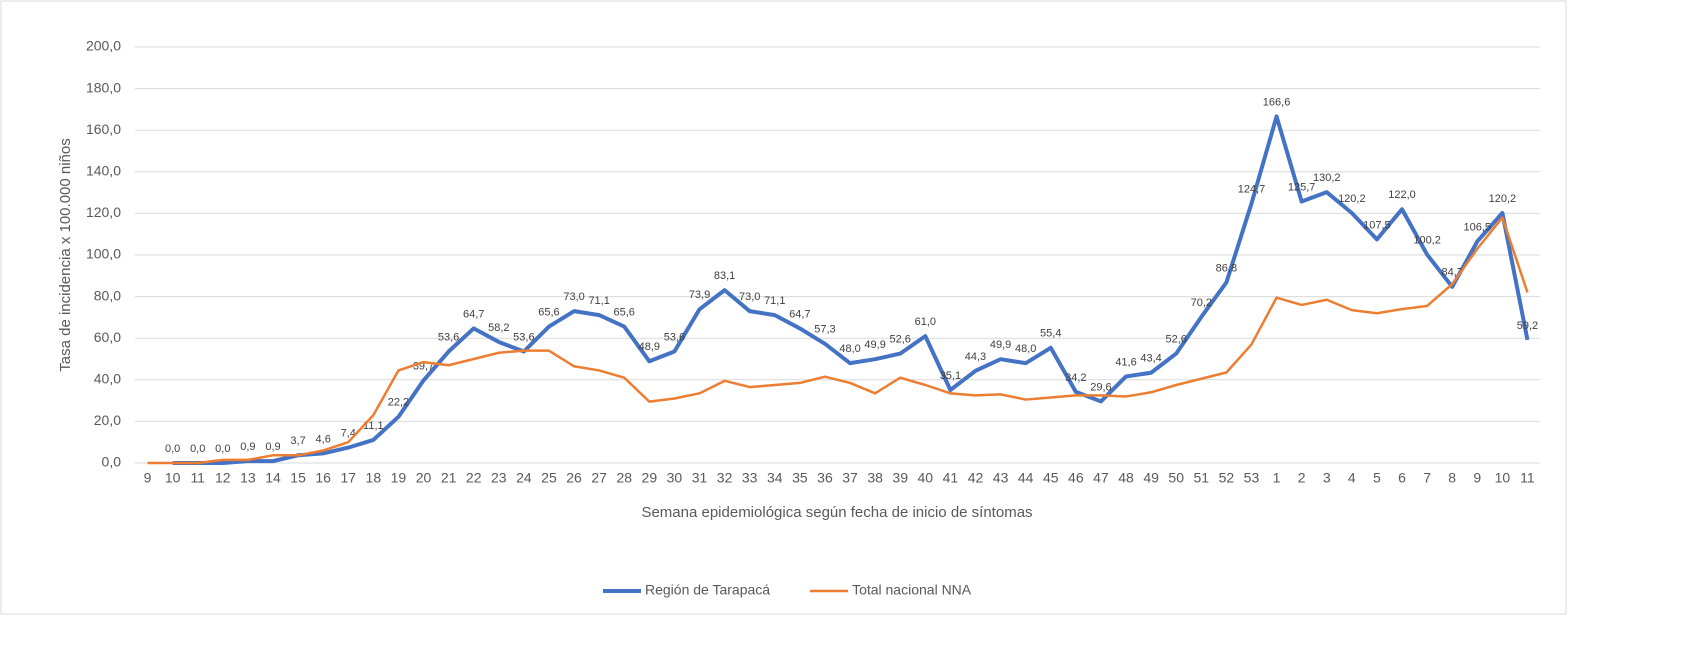 The image size is (1707, 670). I want to click on legend-label: Total nacional NNA, so click(912, 590).